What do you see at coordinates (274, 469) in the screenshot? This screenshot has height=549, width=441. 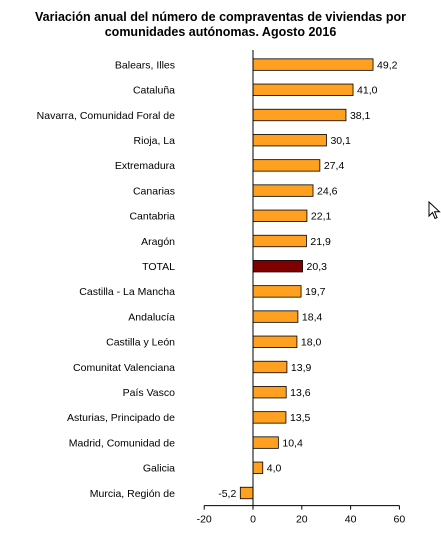 I see `value-label: 4,0` at bounding box center [274, 469].